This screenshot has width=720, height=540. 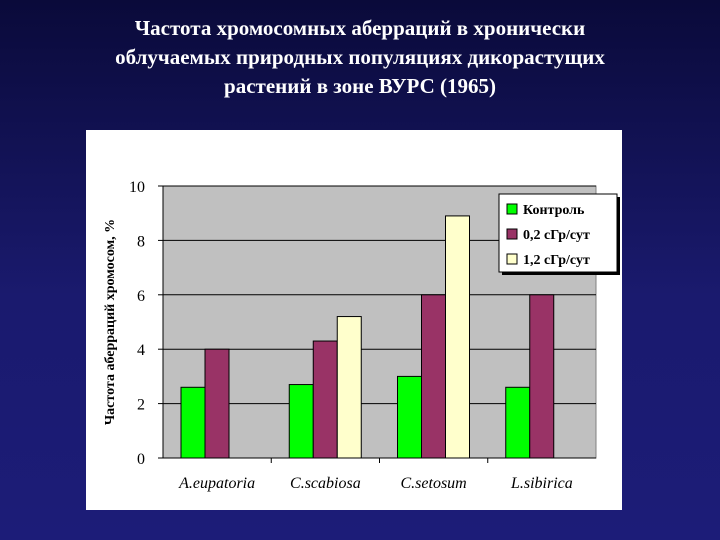 I want to click on y-axis-label: Частота аберраций хромосом, %, so click(x=110, y=322).